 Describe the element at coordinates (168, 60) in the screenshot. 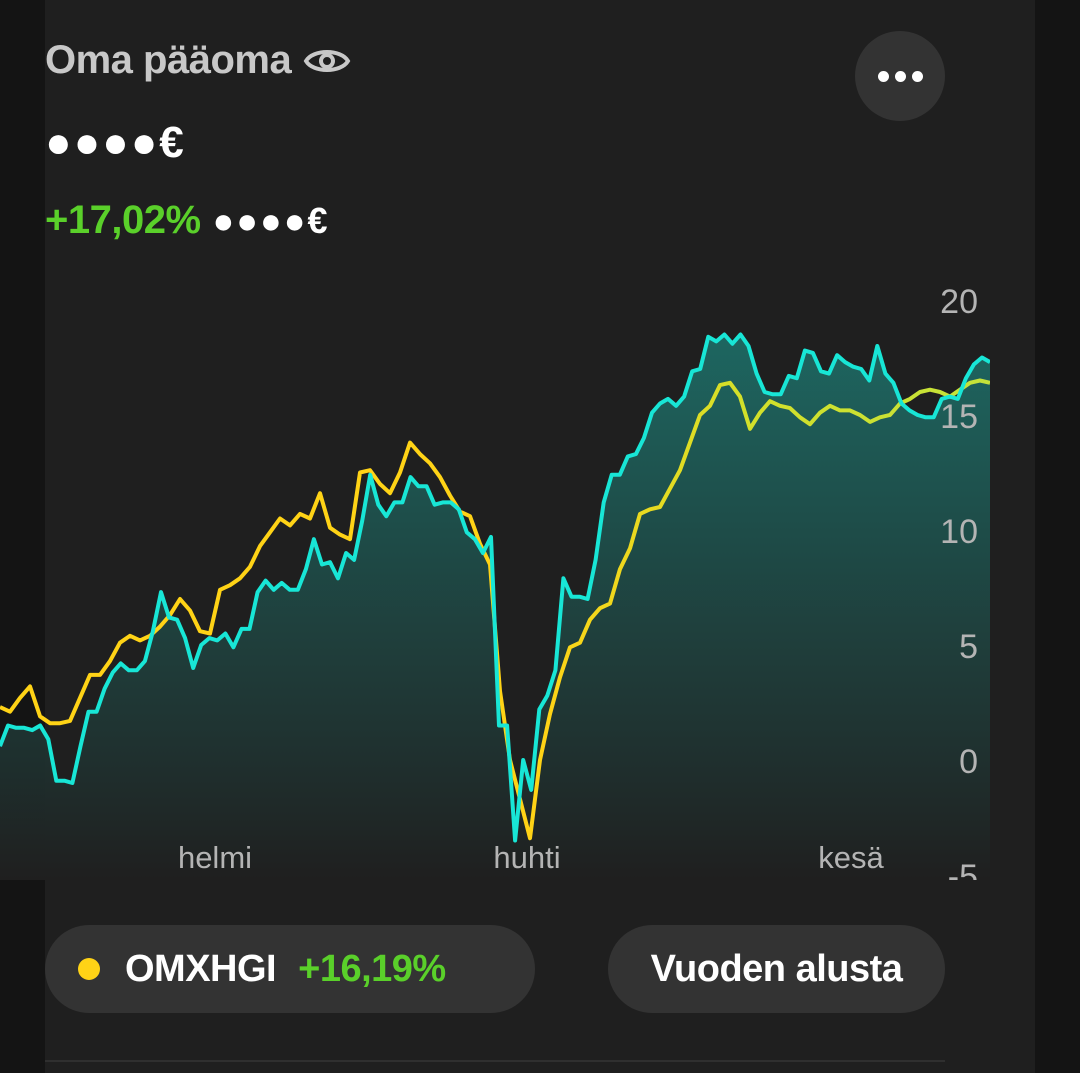

I see `page-title: Oma pääoma` at that location.